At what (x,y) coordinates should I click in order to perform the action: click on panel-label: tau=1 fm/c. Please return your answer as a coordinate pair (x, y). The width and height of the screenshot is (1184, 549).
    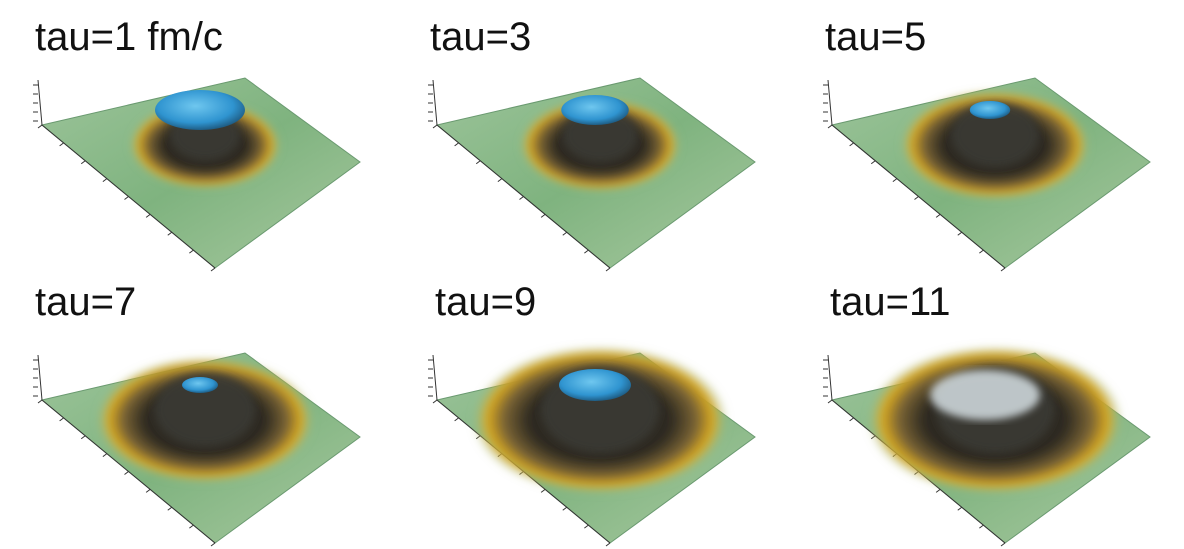
    Looking at the image, I should click on (129, 37).